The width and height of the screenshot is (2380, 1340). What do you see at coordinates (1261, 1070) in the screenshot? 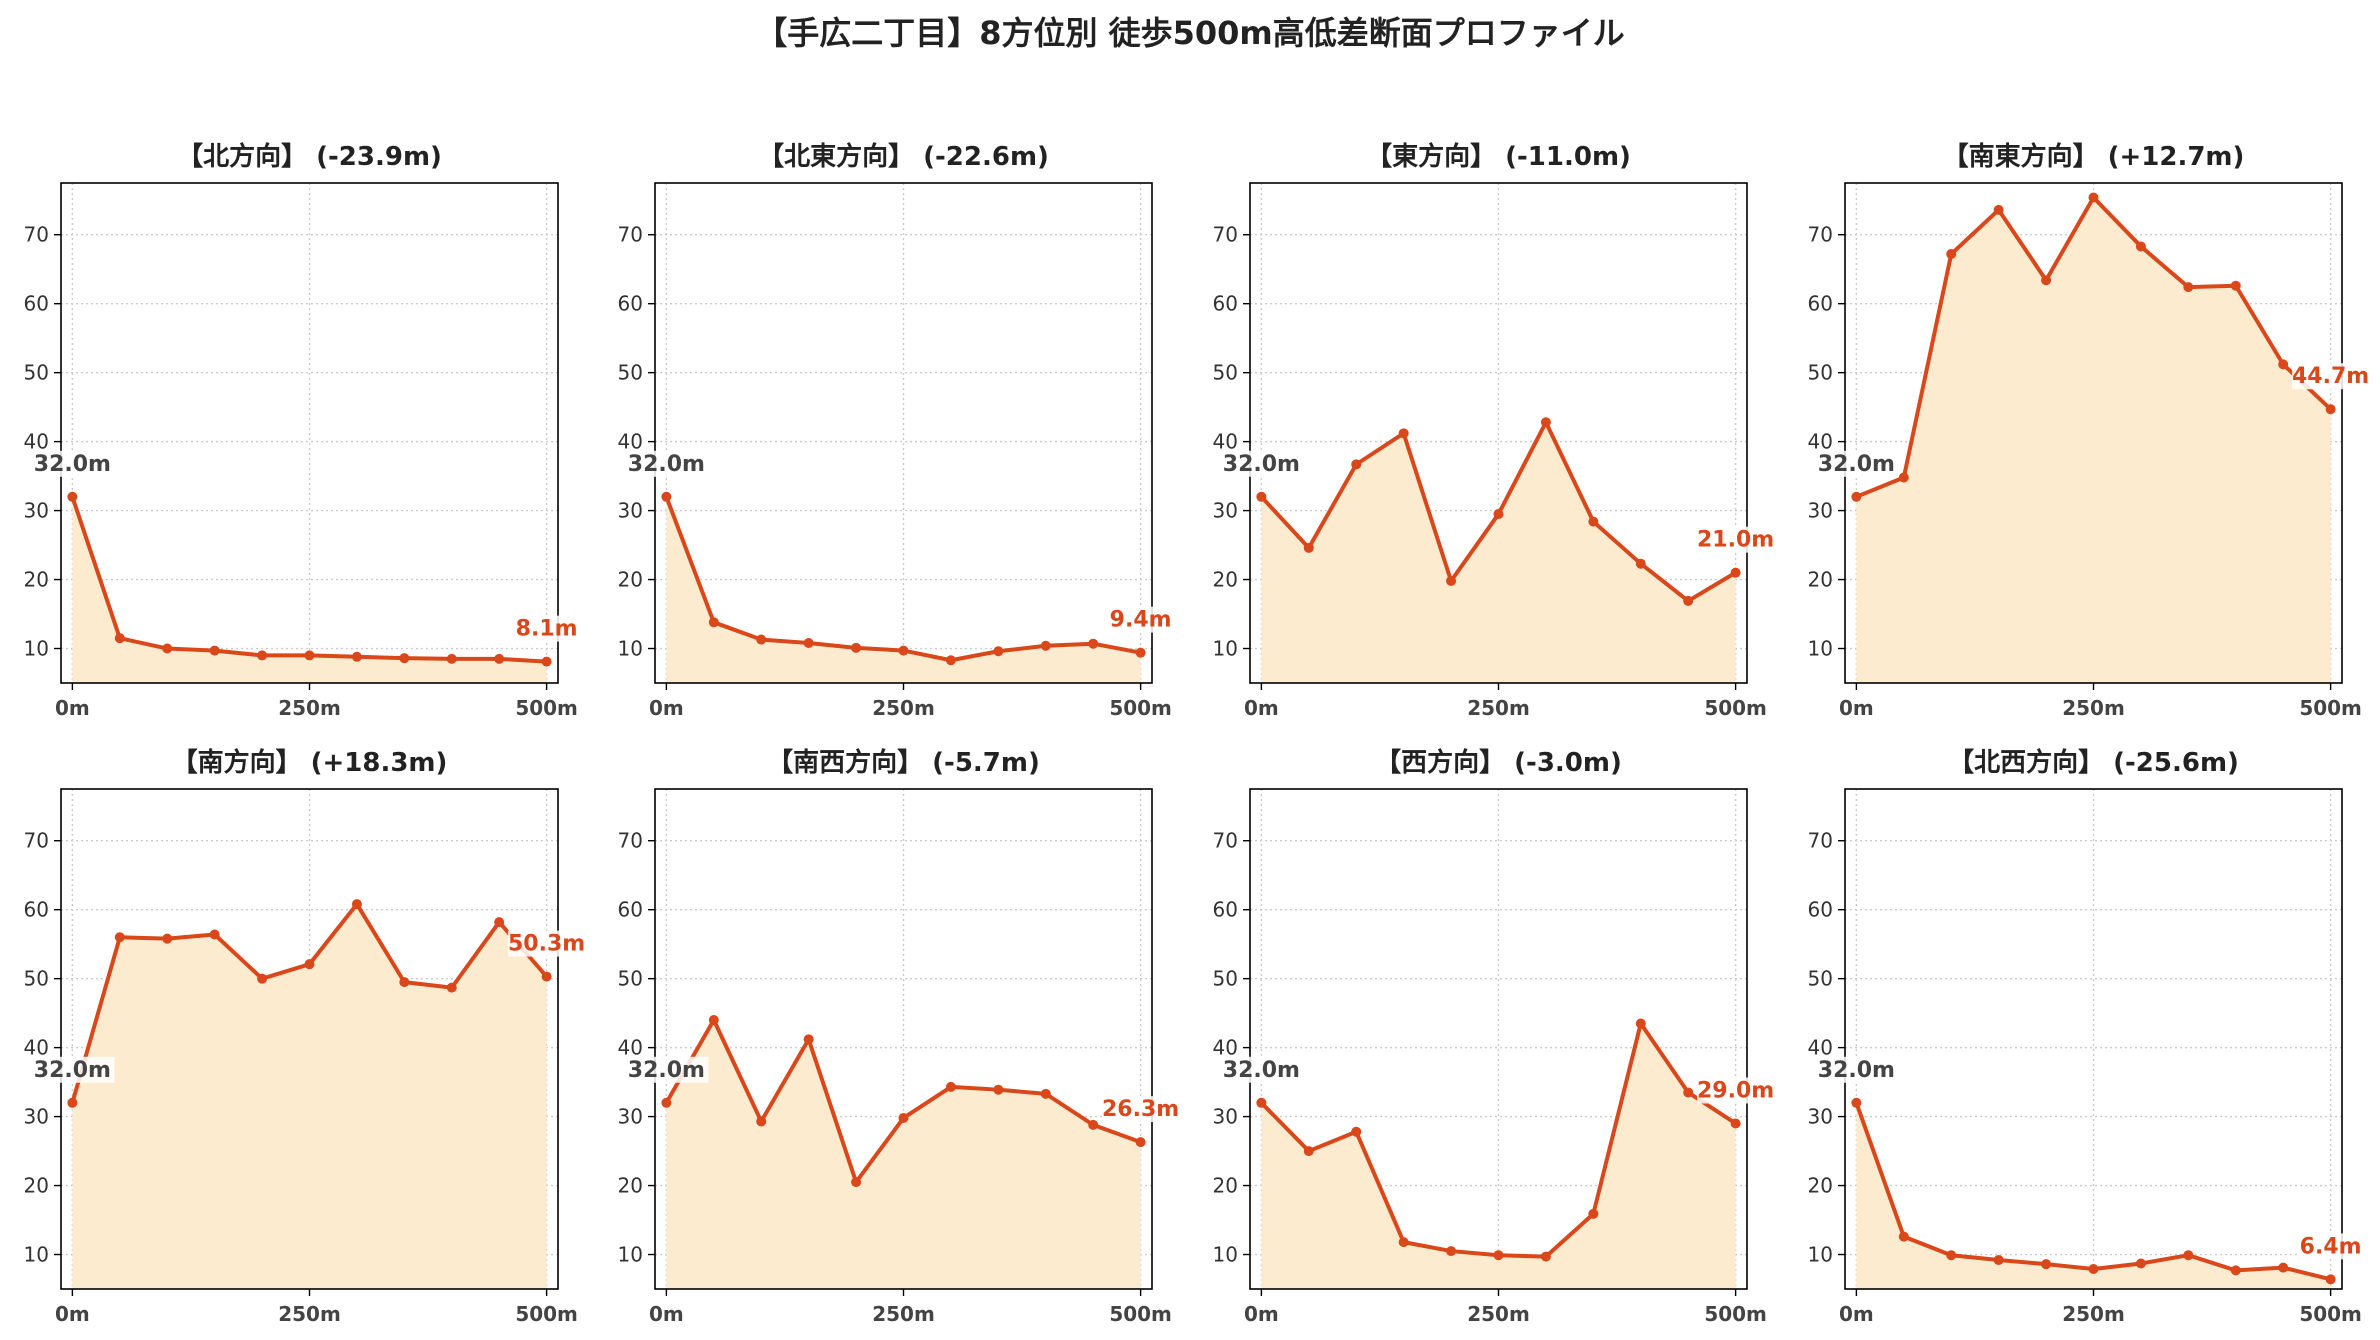
I see `start-label: 32.0m` at bounding box center [1261, 1070].